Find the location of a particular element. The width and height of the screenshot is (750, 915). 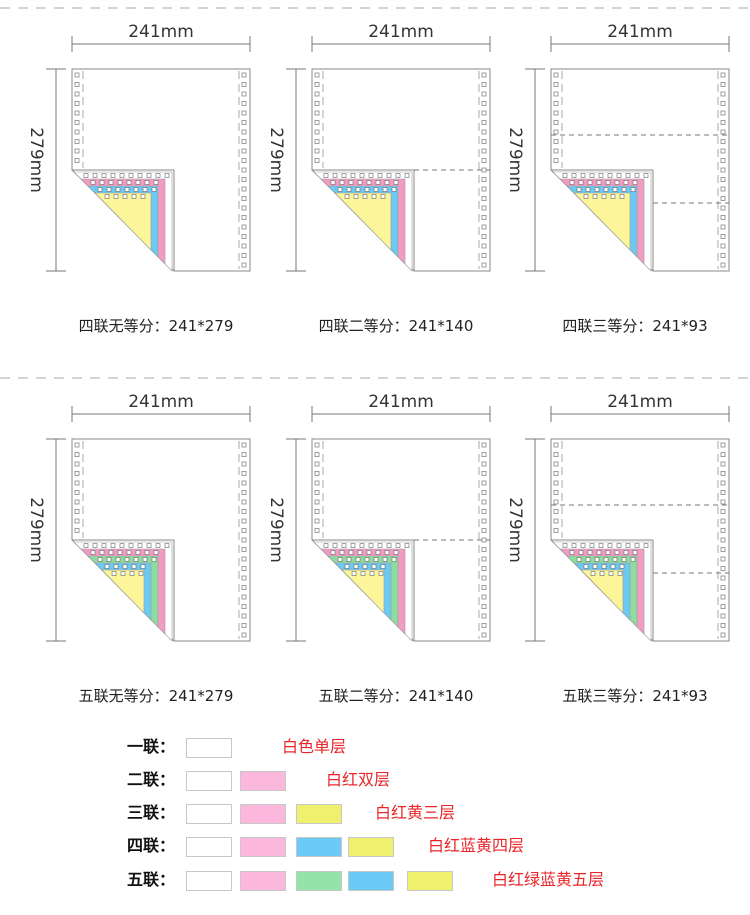

legend-ply-label: 一联： is located at coordinates (151, 746).